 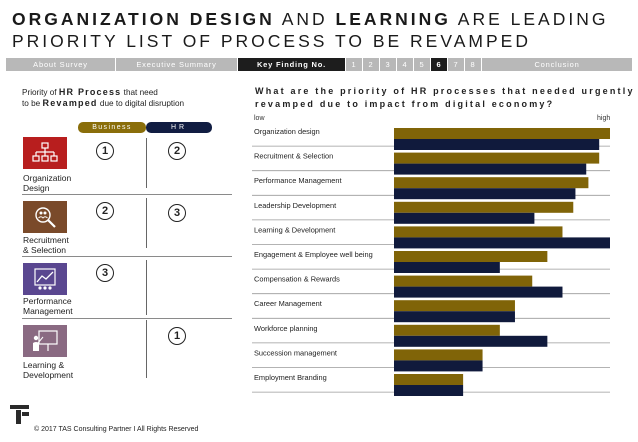 What do you see at coordinates (44, 365) in the screenshot?
I see `process-label-line1: Learning &` at bounding box center [44, 365].